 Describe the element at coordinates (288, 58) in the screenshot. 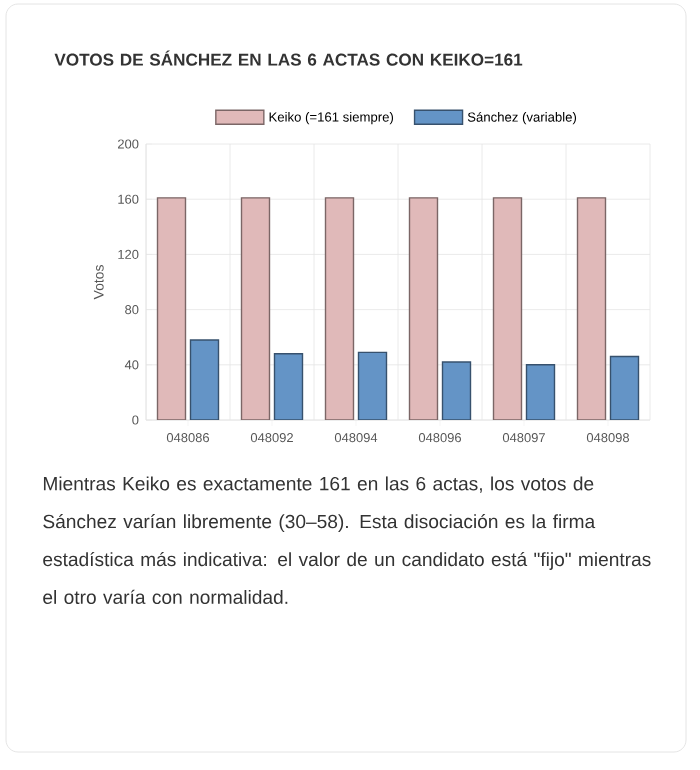

I see `chart-title: VOTOS DE SÁNCHEZ EN LAS 6 ACTAS CON KEIKO=161` at that location.